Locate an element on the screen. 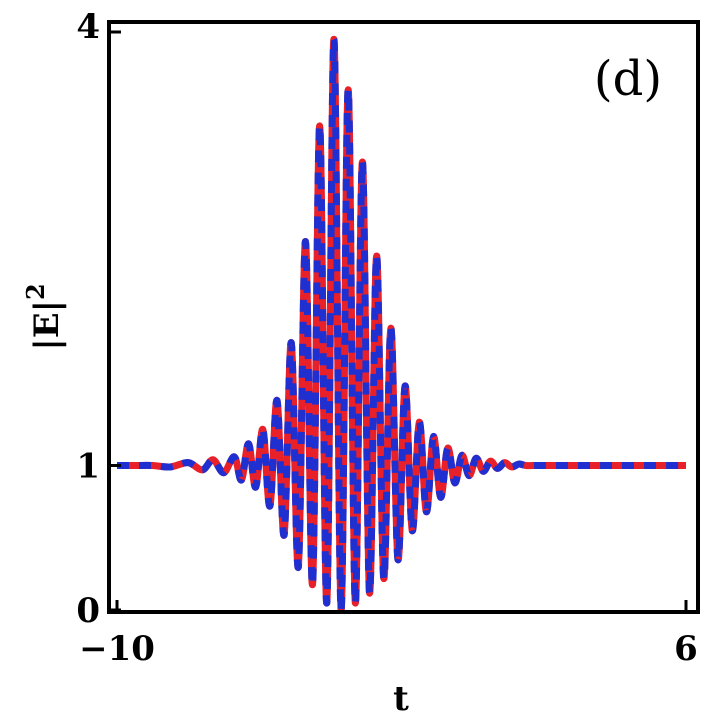  panel-label: (d) is located at coordinates (628, 79).